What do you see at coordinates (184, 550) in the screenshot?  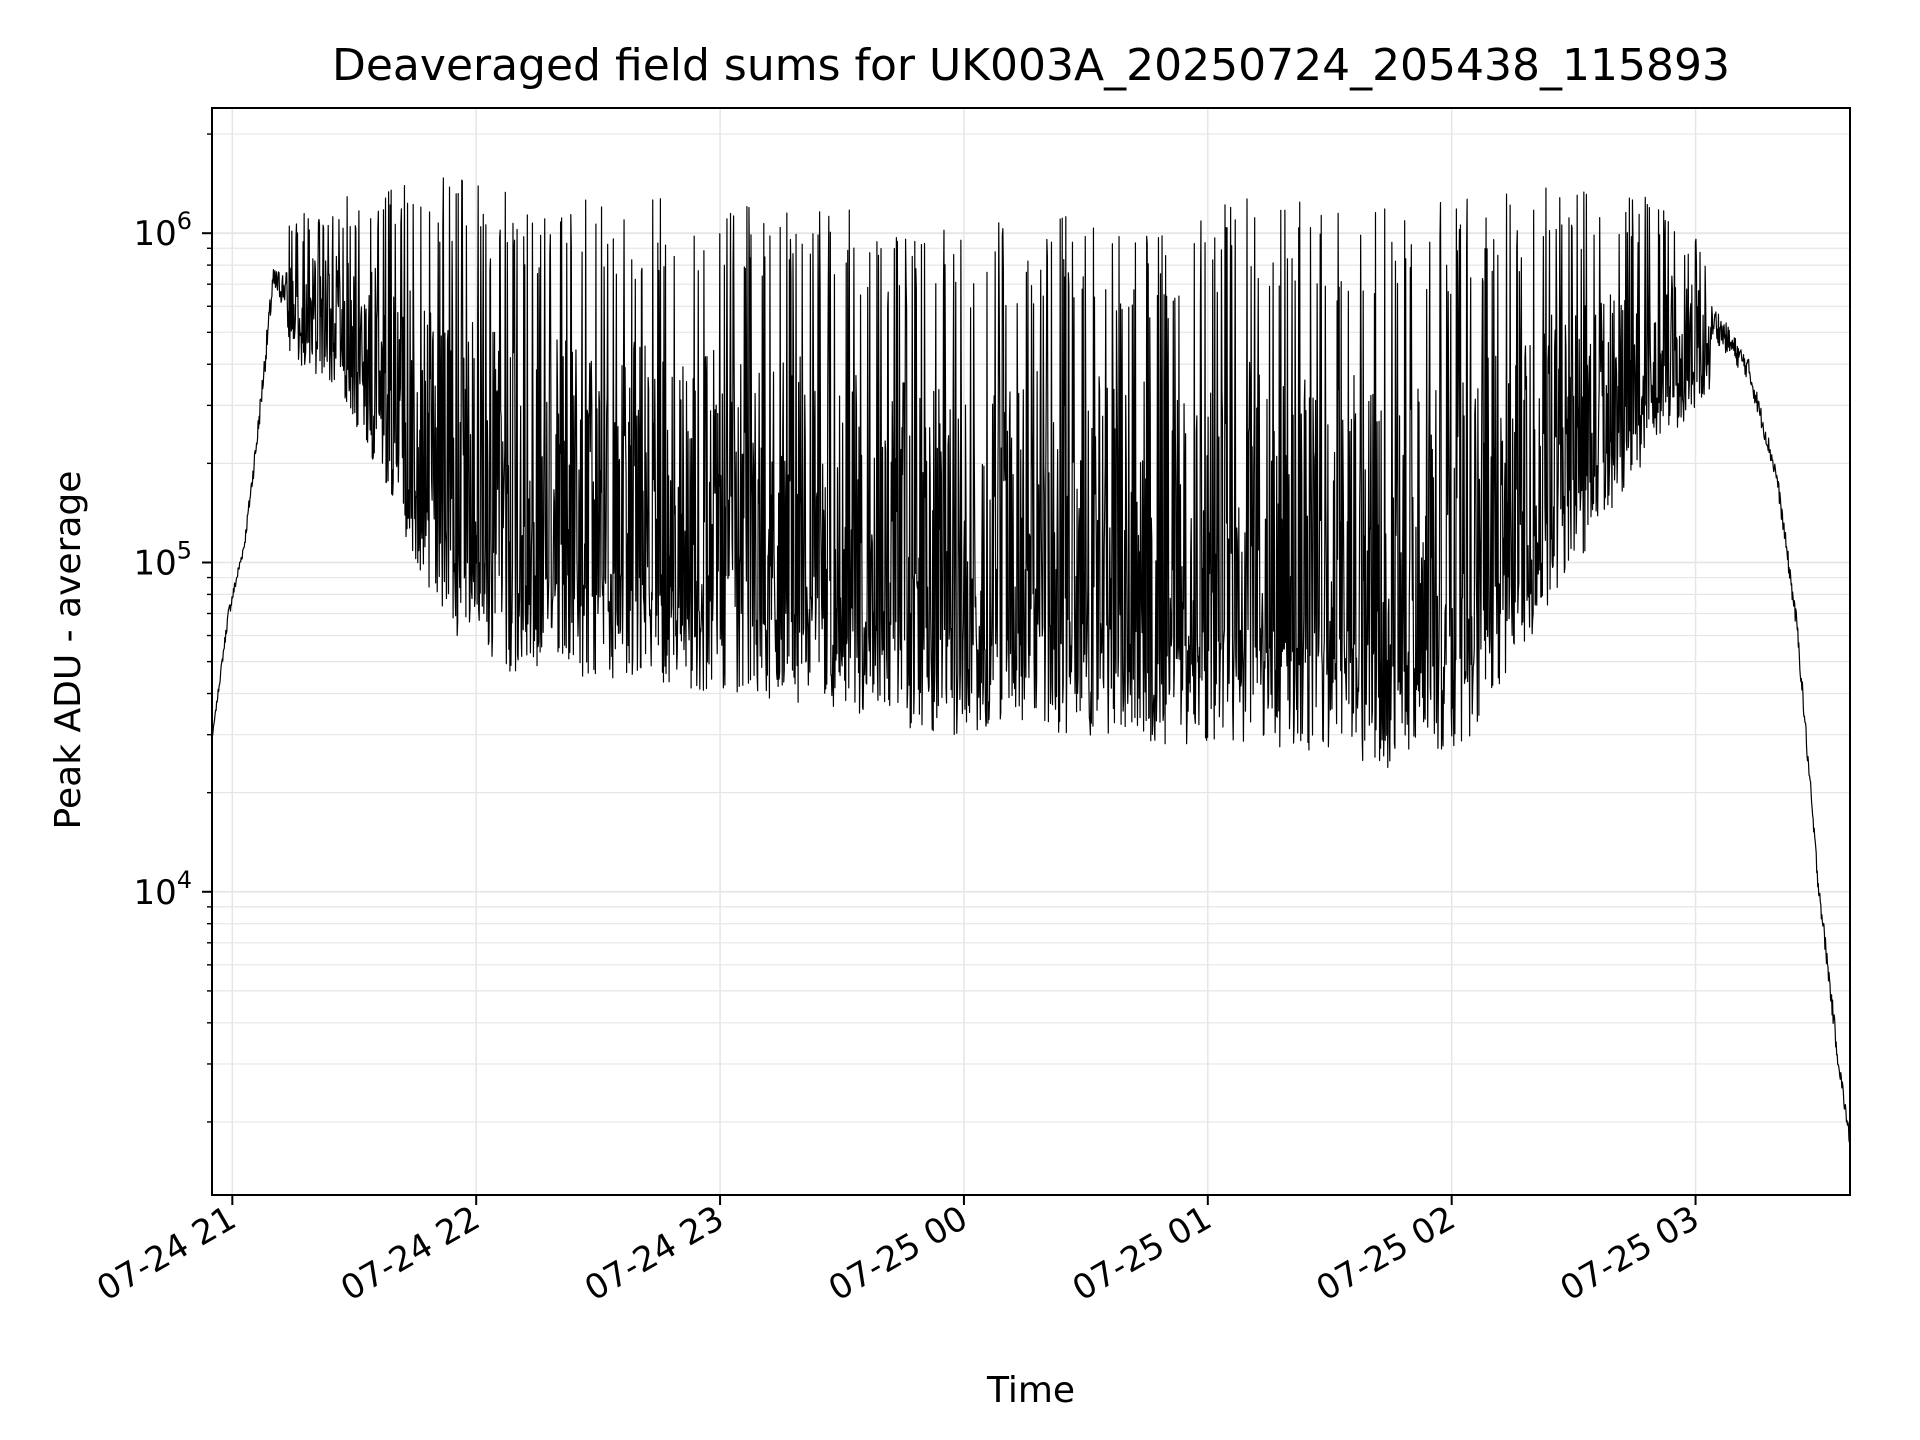 I see `y-tick-label-exponent: 5` at bounding box center [184, 550].